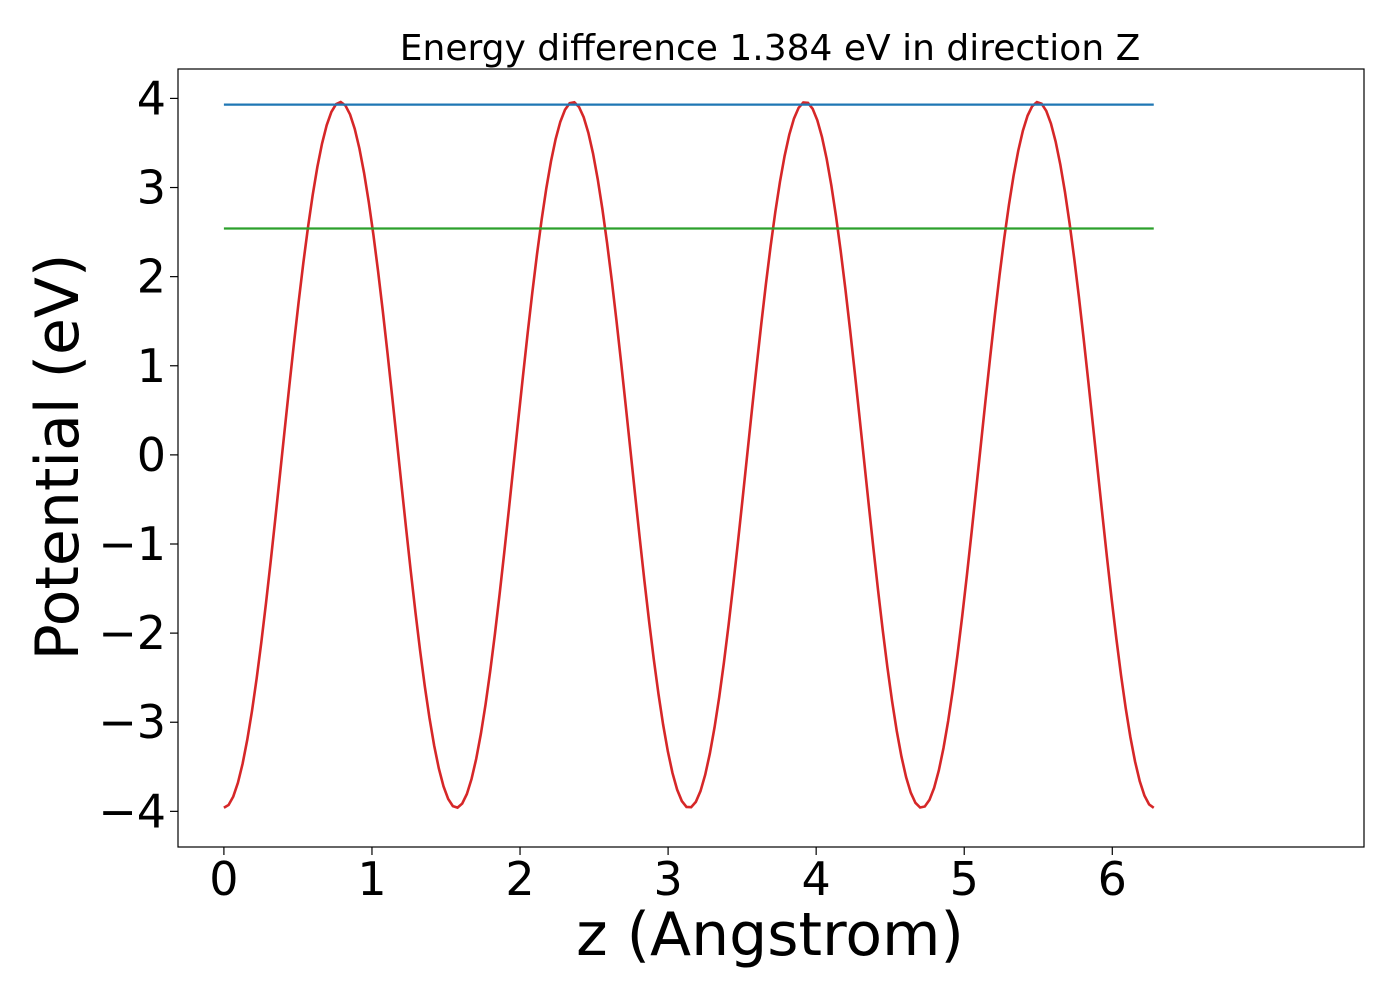 The image size is (1400, 1000). Describe the element at coordinates (816, 879) in the screenshot. I see `x-tick-label: 4` at that location.